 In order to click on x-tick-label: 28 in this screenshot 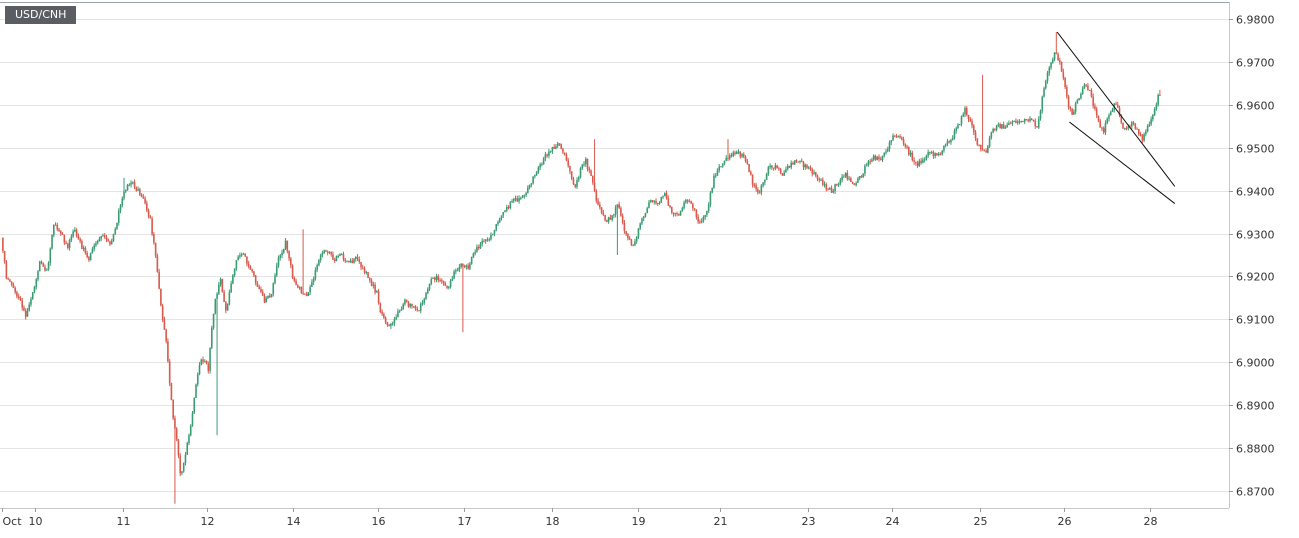, I will do `click(1151, 521)`.